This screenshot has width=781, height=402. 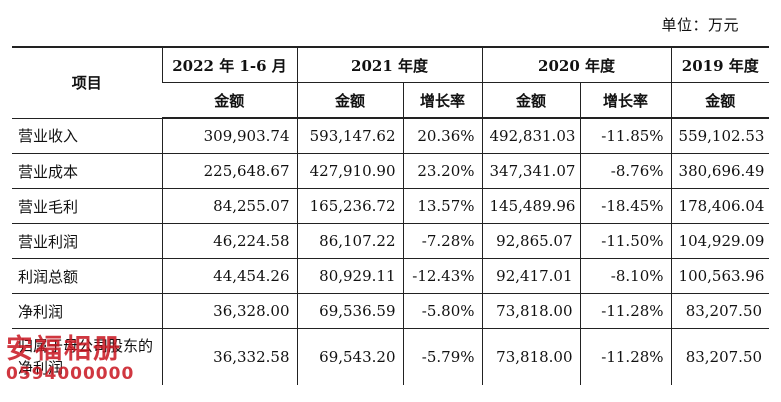 I want to click on cell-amount-2022h1: 84,255.07, so click(x=229, y=206).